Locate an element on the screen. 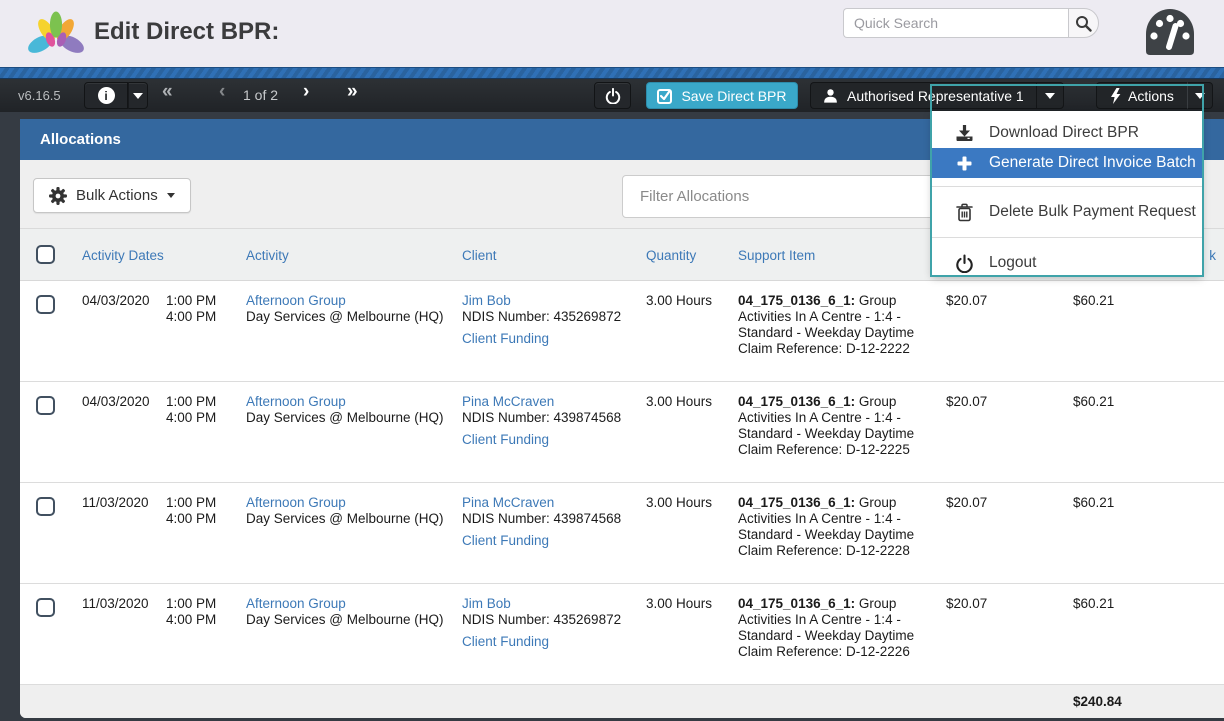 This screenshot has width=1224, height=721. info-icon: i is located at coordinates (106, 95).